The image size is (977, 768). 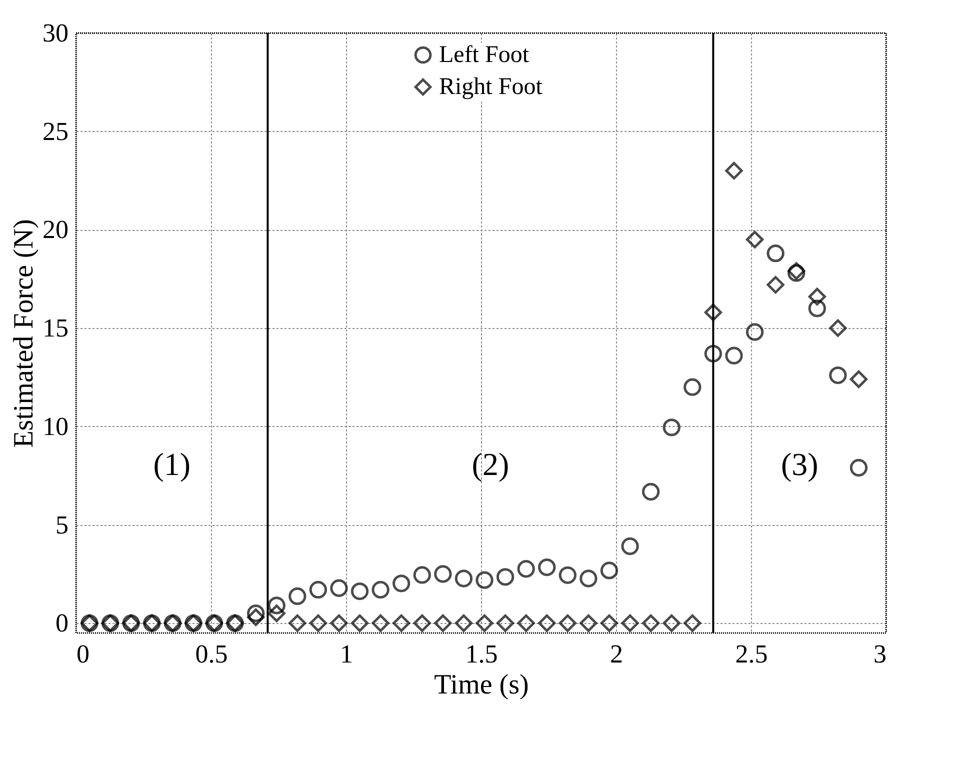 What do you see at coordinates (751, 654) in the screenshot?
I see `x-tick-label: 2.5` at bounding box center [751, 654].